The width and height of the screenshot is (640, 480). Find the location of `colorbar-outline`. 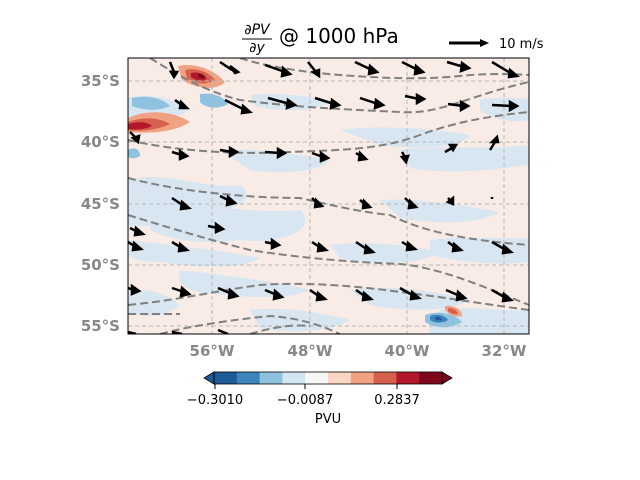

colorbar-outline is located at coordinates (328, 378).